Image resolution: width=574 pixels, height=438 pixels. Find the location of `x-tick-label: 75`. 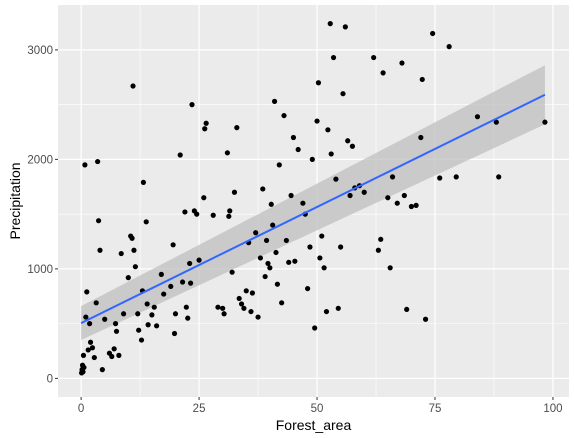

x-tick-label: 75 is located at coordinates (435, 409).